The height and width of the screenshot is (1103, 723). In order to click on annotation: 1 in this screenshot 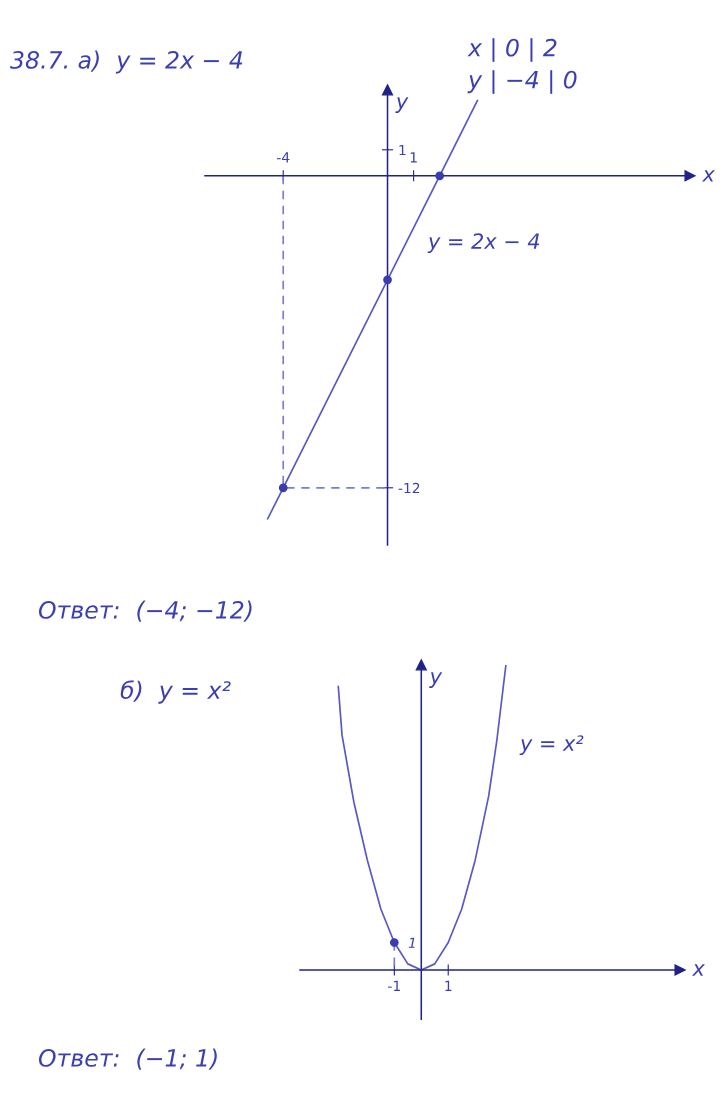, I will do `click(411, 942)`.